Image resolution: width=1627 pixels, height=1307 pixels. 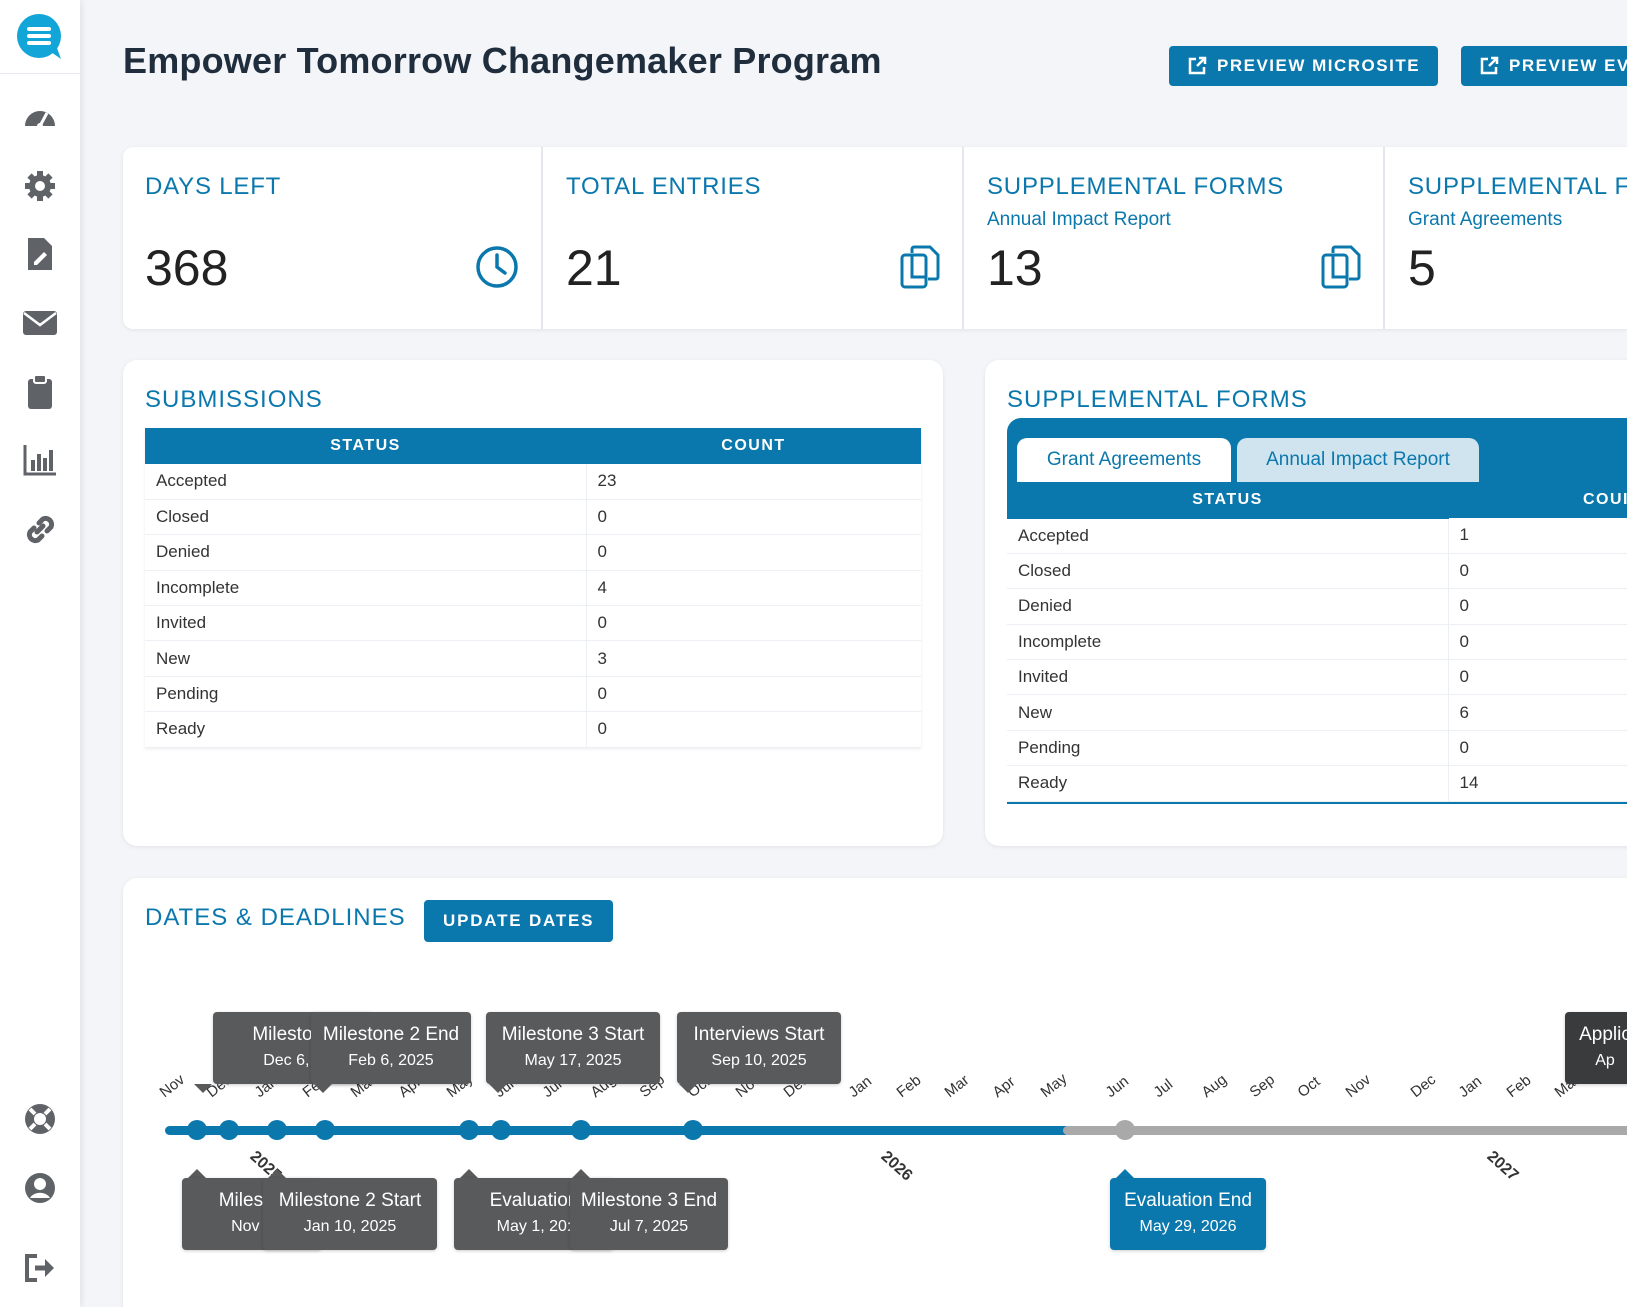 What do you see at coordinates (1317, 536) in the screenshot?
I see `table-row: Accepted 1` at bounding box center [1317, 536].